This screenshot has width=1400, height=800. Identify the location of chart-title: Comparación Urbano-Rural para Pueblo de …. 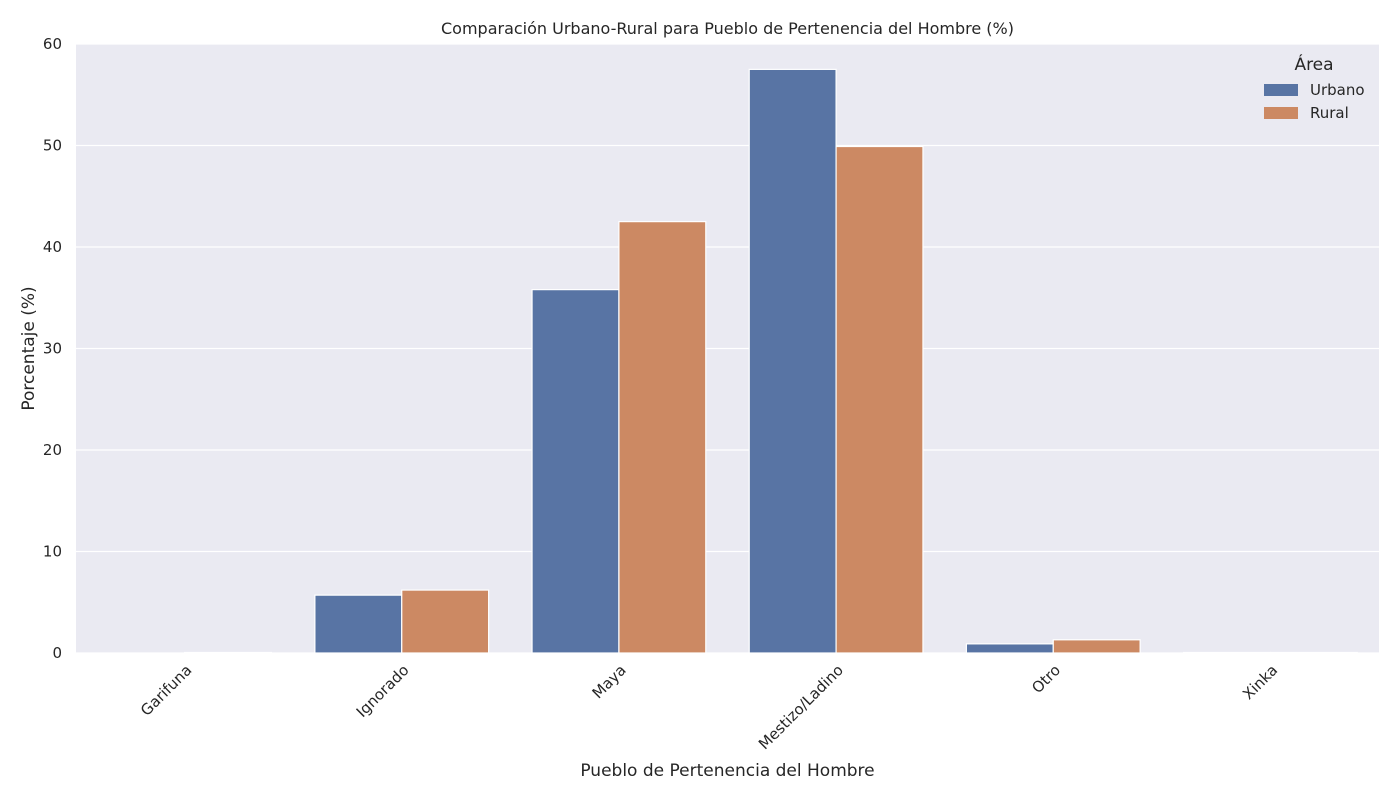
(727, 28).